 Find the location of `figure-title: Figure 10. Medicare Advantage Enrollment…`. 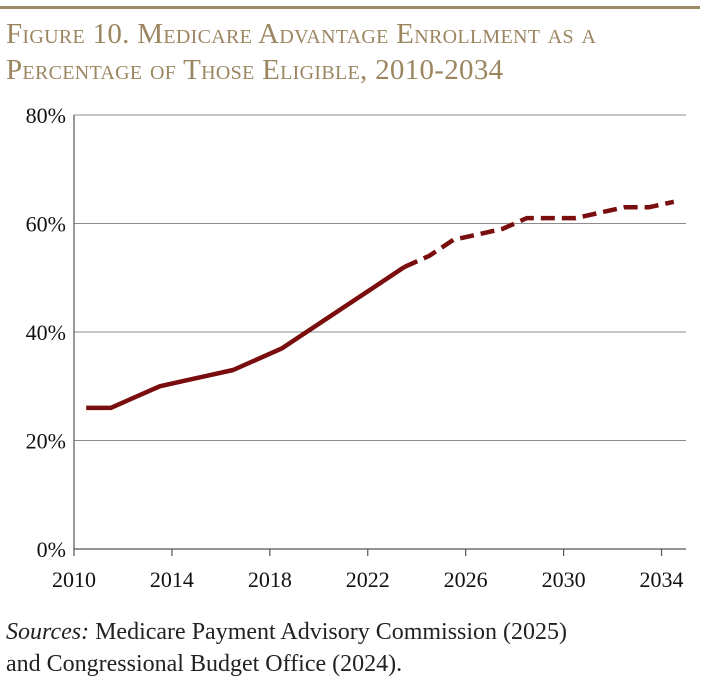

figure-title: Figure 10. Medicare Advantage Enrollment… is located at coordinates (353, 52).